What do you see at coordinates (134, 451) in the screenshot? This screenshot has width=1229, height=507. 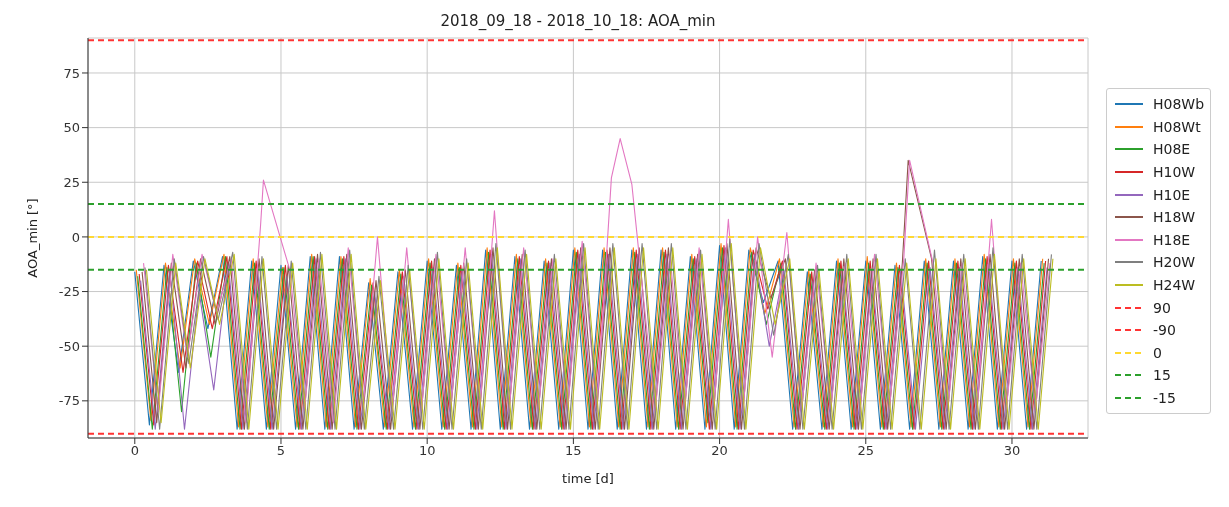 I see `x-tick-label: 0` at bounding box center [134, 451].